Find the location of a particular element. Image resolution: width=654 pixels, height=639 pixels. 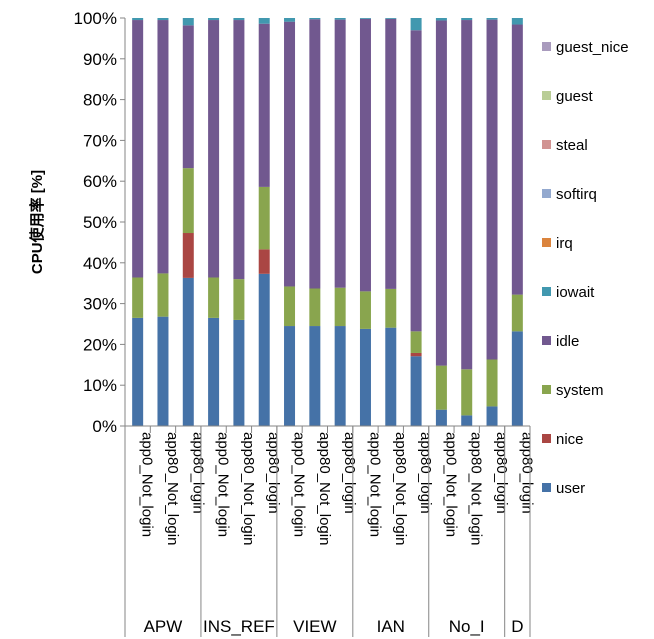

y-tick-label: 30% is located at coordinates (100, 304).